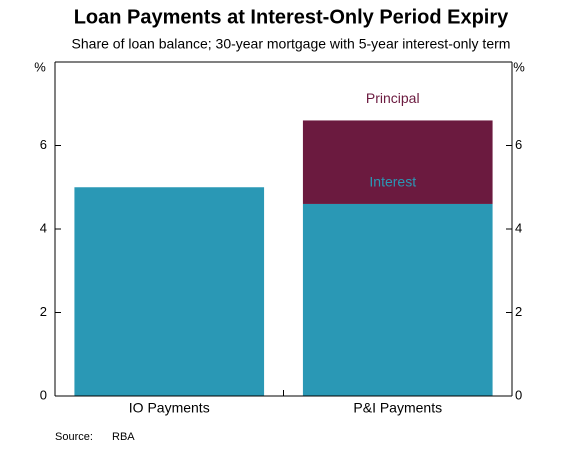 The image size is (582, 454). Describe the element at coordinates (40, 66) in the screenshot. I see `y-unit: %` at that location.